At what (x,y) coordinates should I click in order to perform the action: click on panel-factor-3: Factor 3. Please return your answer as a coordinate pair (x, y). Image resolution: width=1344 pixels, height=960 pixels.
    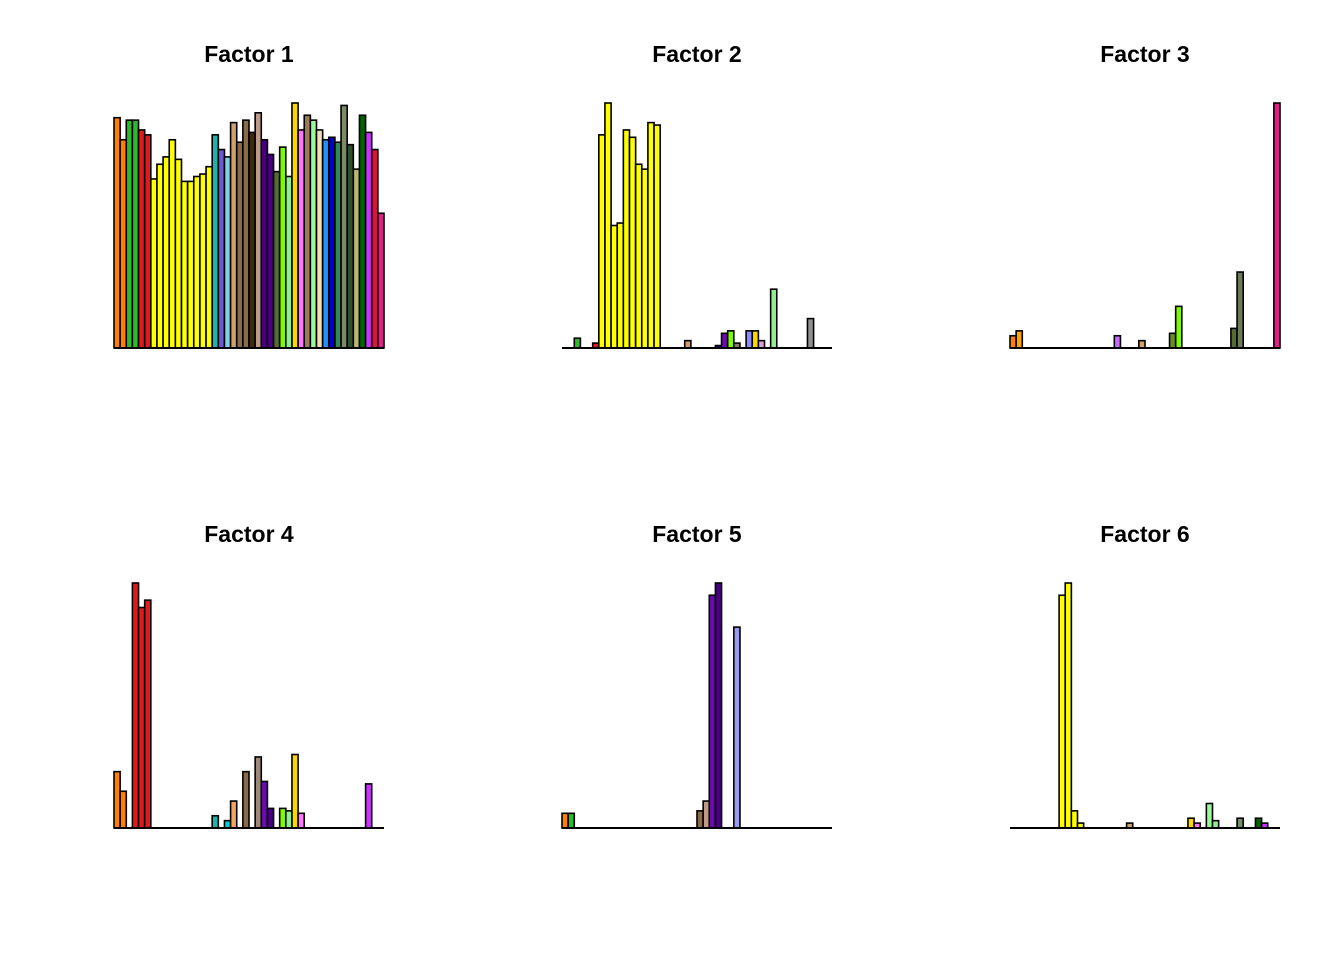
    Looking at the image, I should click on (1145, 195).